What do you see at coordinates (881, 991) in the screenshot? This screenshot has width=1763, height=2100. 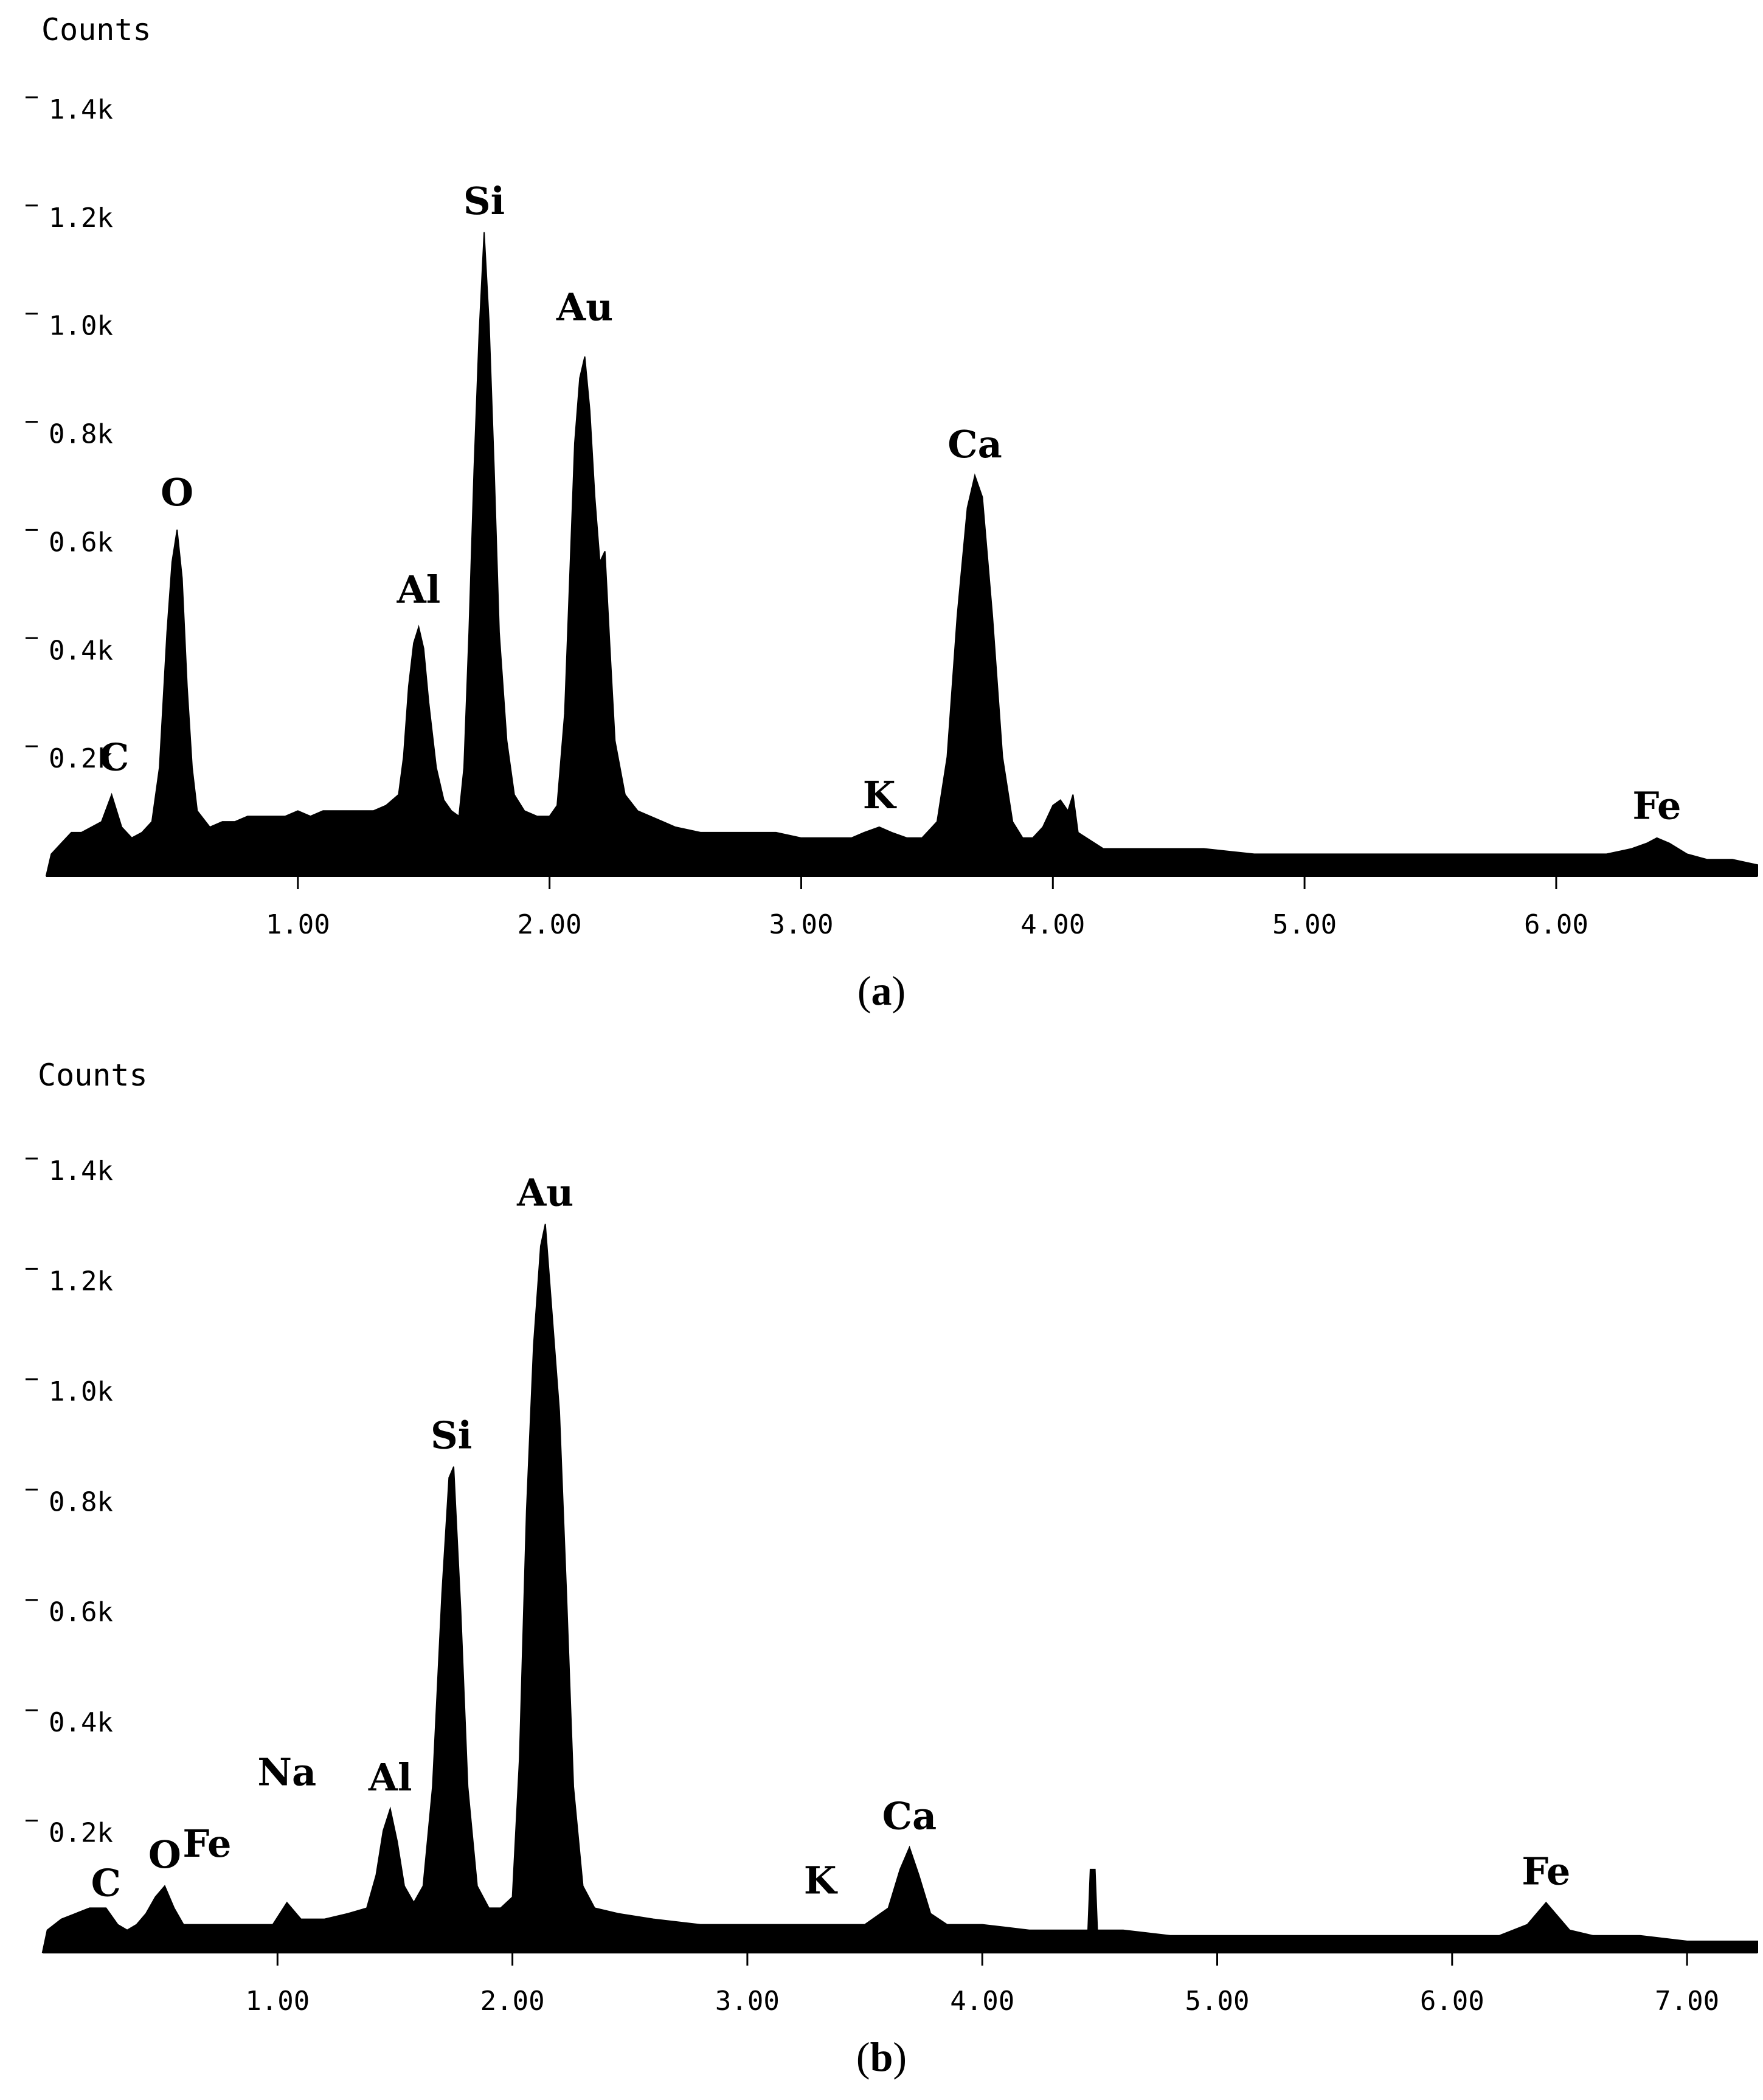 I see `panel-caption-a: (a)` at bounding box center [881, 991].